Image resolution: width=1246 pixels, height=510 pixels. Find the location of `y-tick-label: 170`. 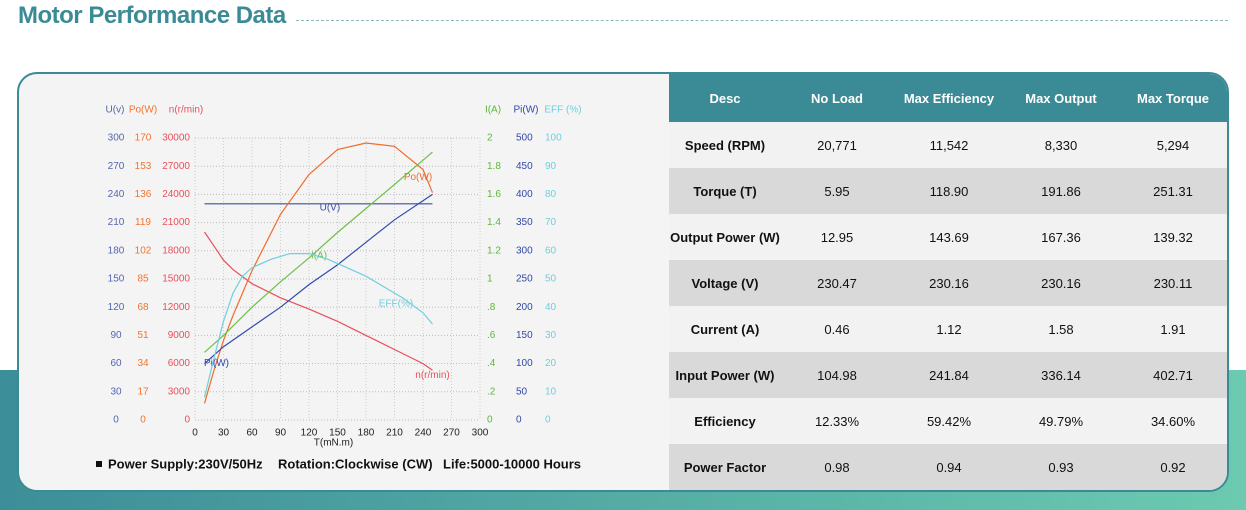

y-tick-label: 170 is located at coordinates (143, 138).